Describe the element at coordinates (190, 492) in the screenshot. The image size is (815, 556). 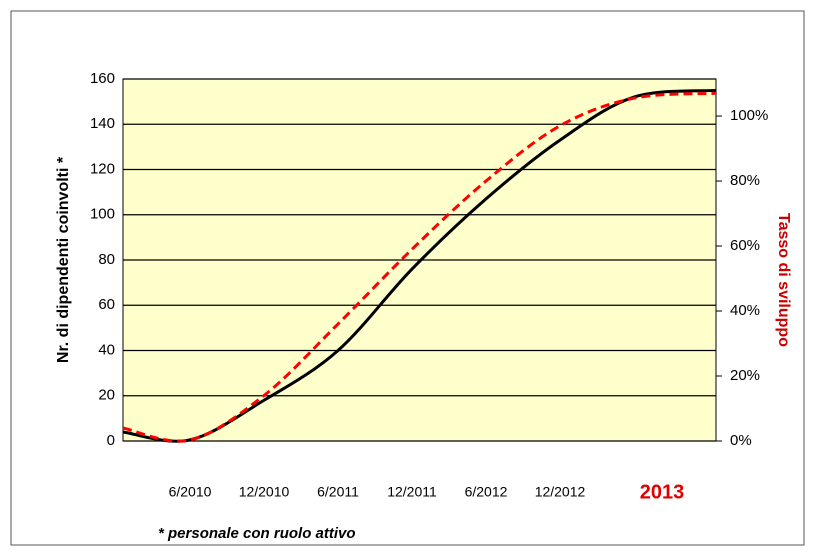
I see `x-tick-label: 6/2010` at that location.